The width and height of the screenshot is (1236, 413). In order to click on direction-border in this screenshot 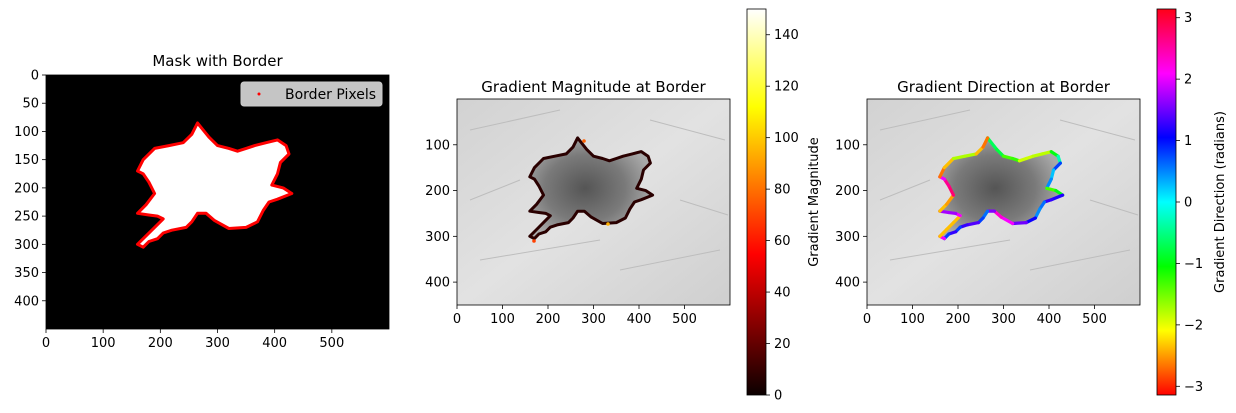, I will do `click(1001, 188)`.